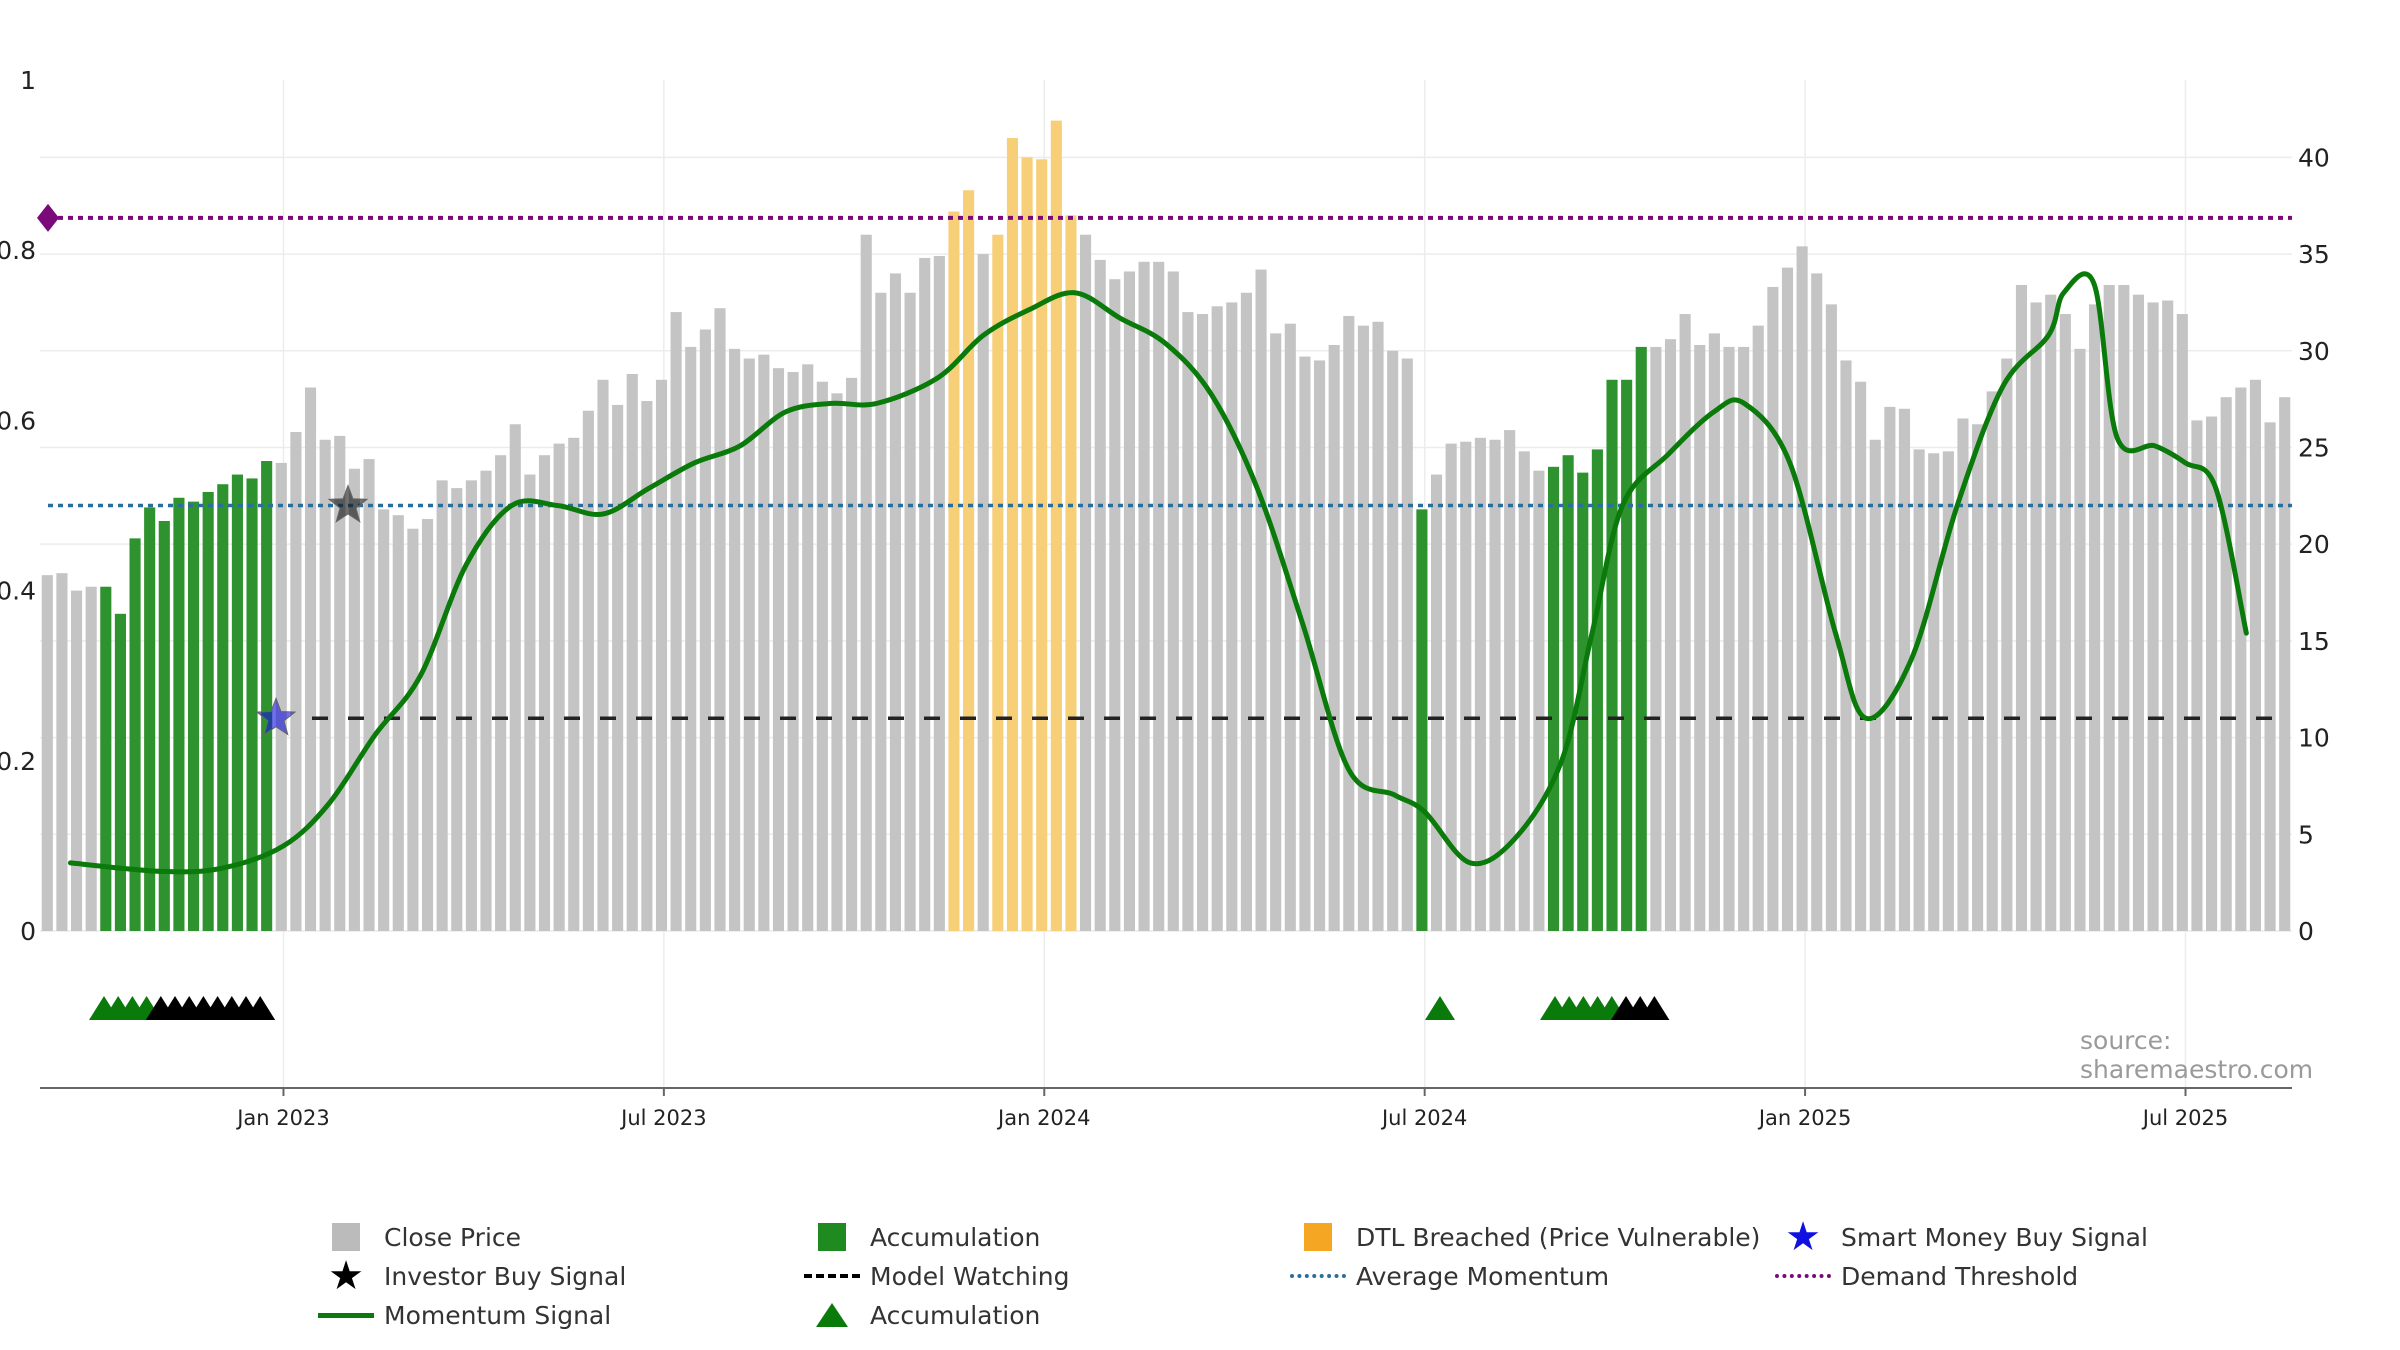 The width and height of the screenshot is (2400, 1350). Describe the element at coordinates (18, 420) in the screenshot. I see `y-left-tick-label: 0.6` at that location.